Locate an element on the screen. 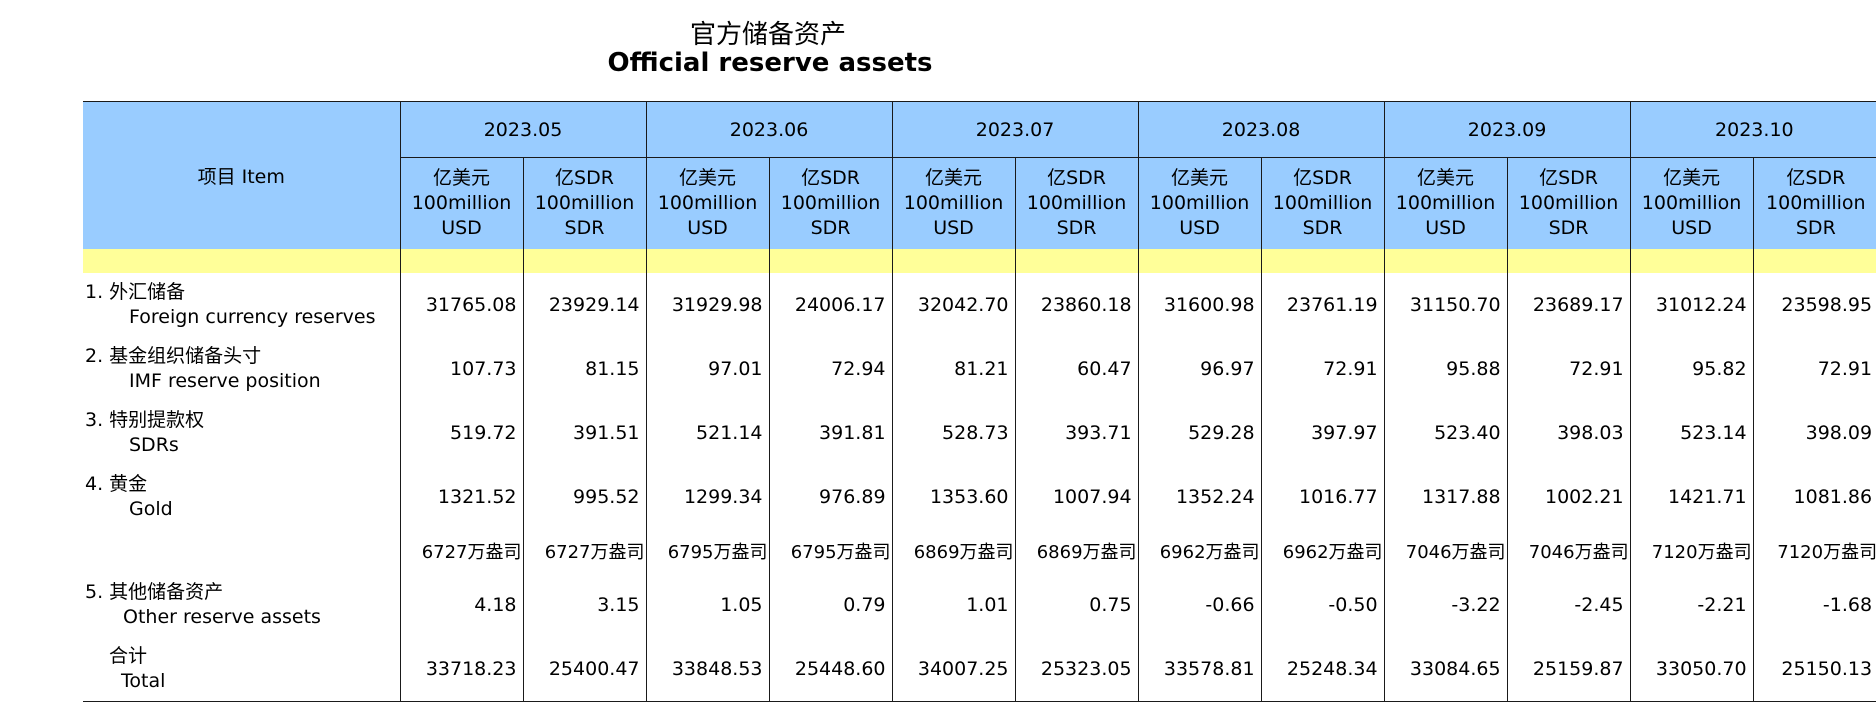 This screenshot has width=1876, height=708. table-cell: 391.51 is located at coordinates (584, 433).